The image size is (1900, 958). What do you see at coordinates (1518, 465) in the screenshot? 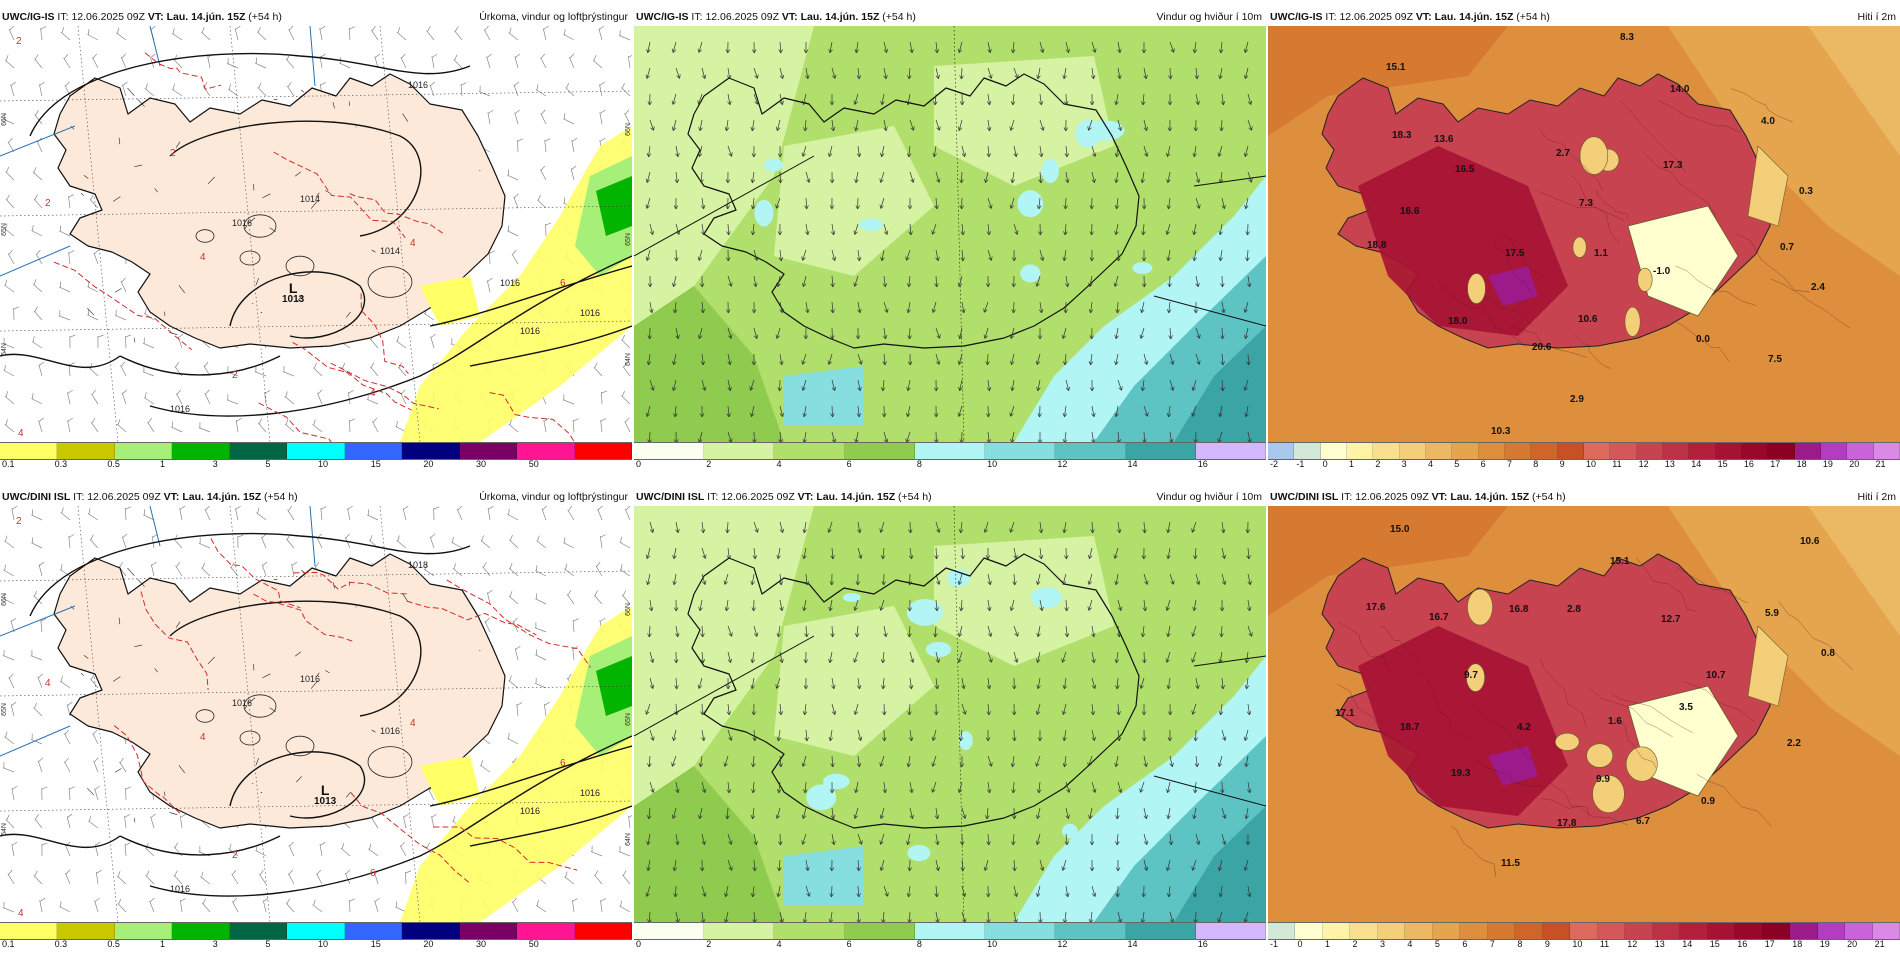
I see `colorbar-tick: 7` at bounding box center [1518, 465].